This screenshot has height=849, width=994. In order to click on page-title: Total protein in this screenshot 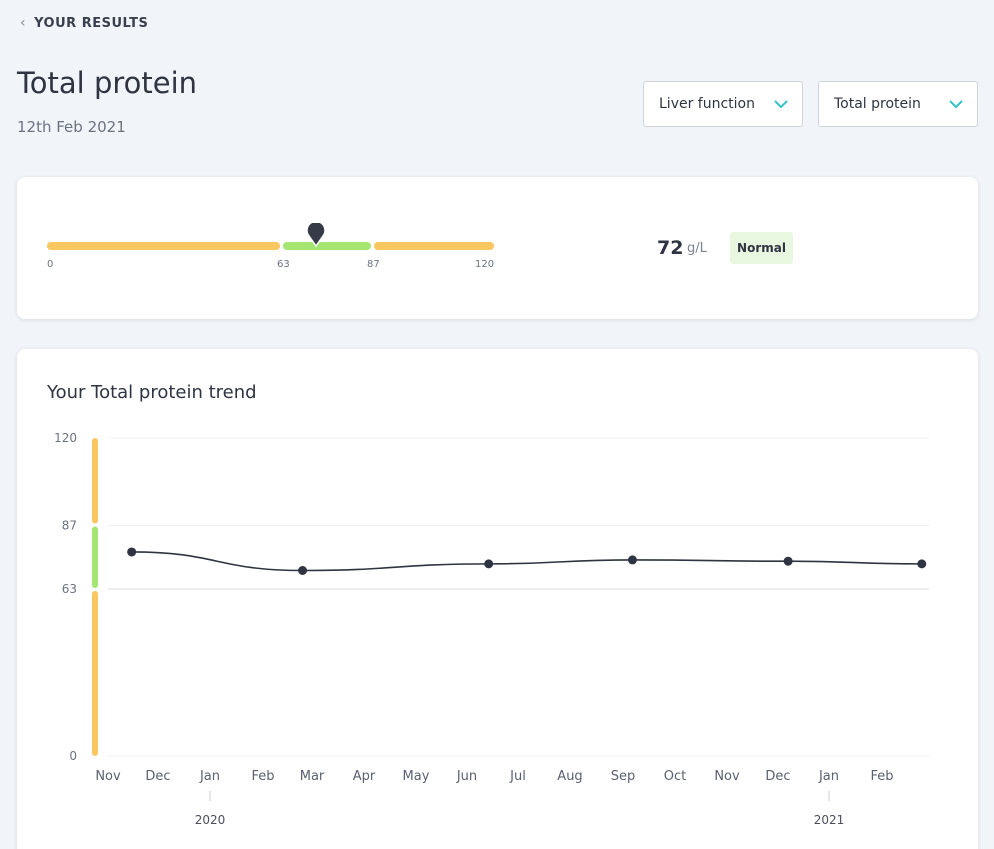, I will do `click(107, 83)`.